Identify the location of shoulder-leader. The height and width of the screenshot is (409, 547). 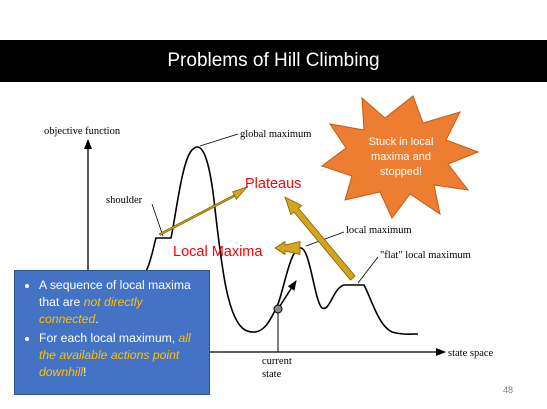
(157, 220).